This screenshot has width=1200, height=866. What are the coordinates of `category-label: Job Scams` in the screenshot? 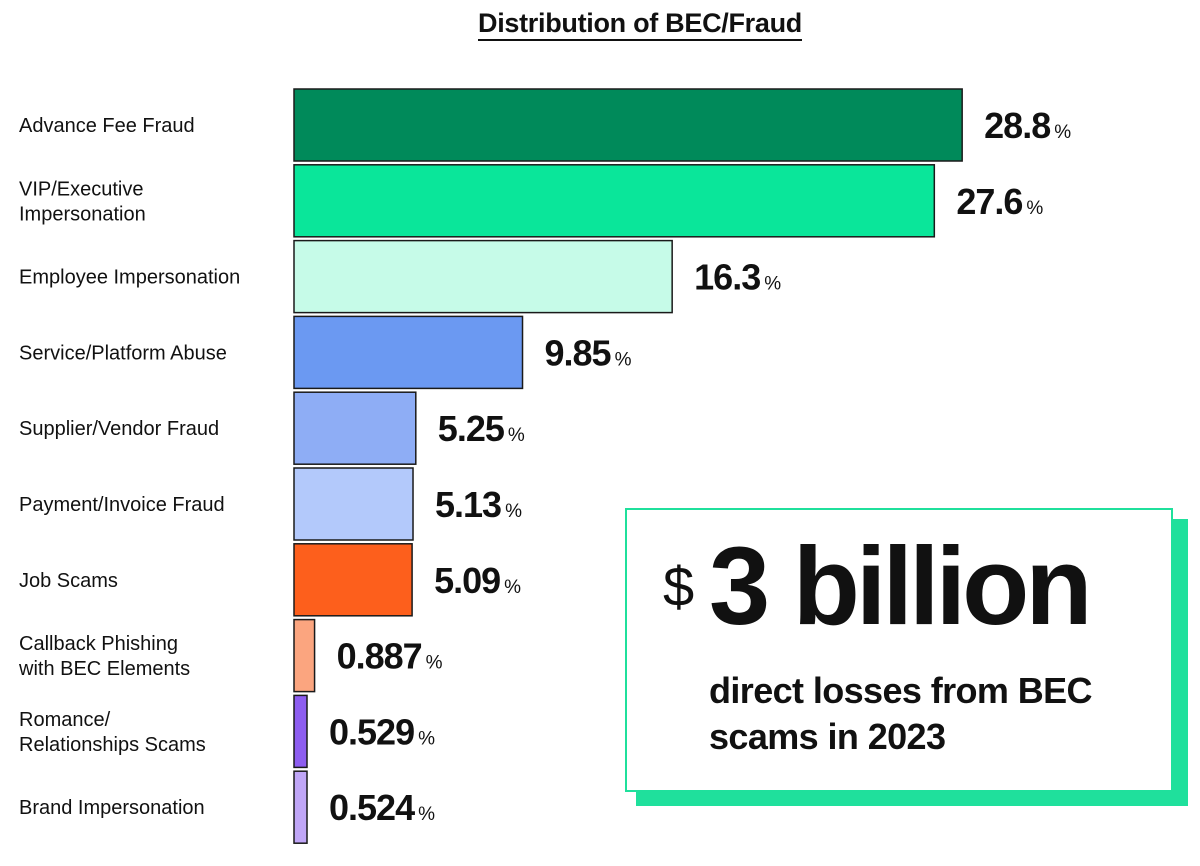 It's located at (68, 581).